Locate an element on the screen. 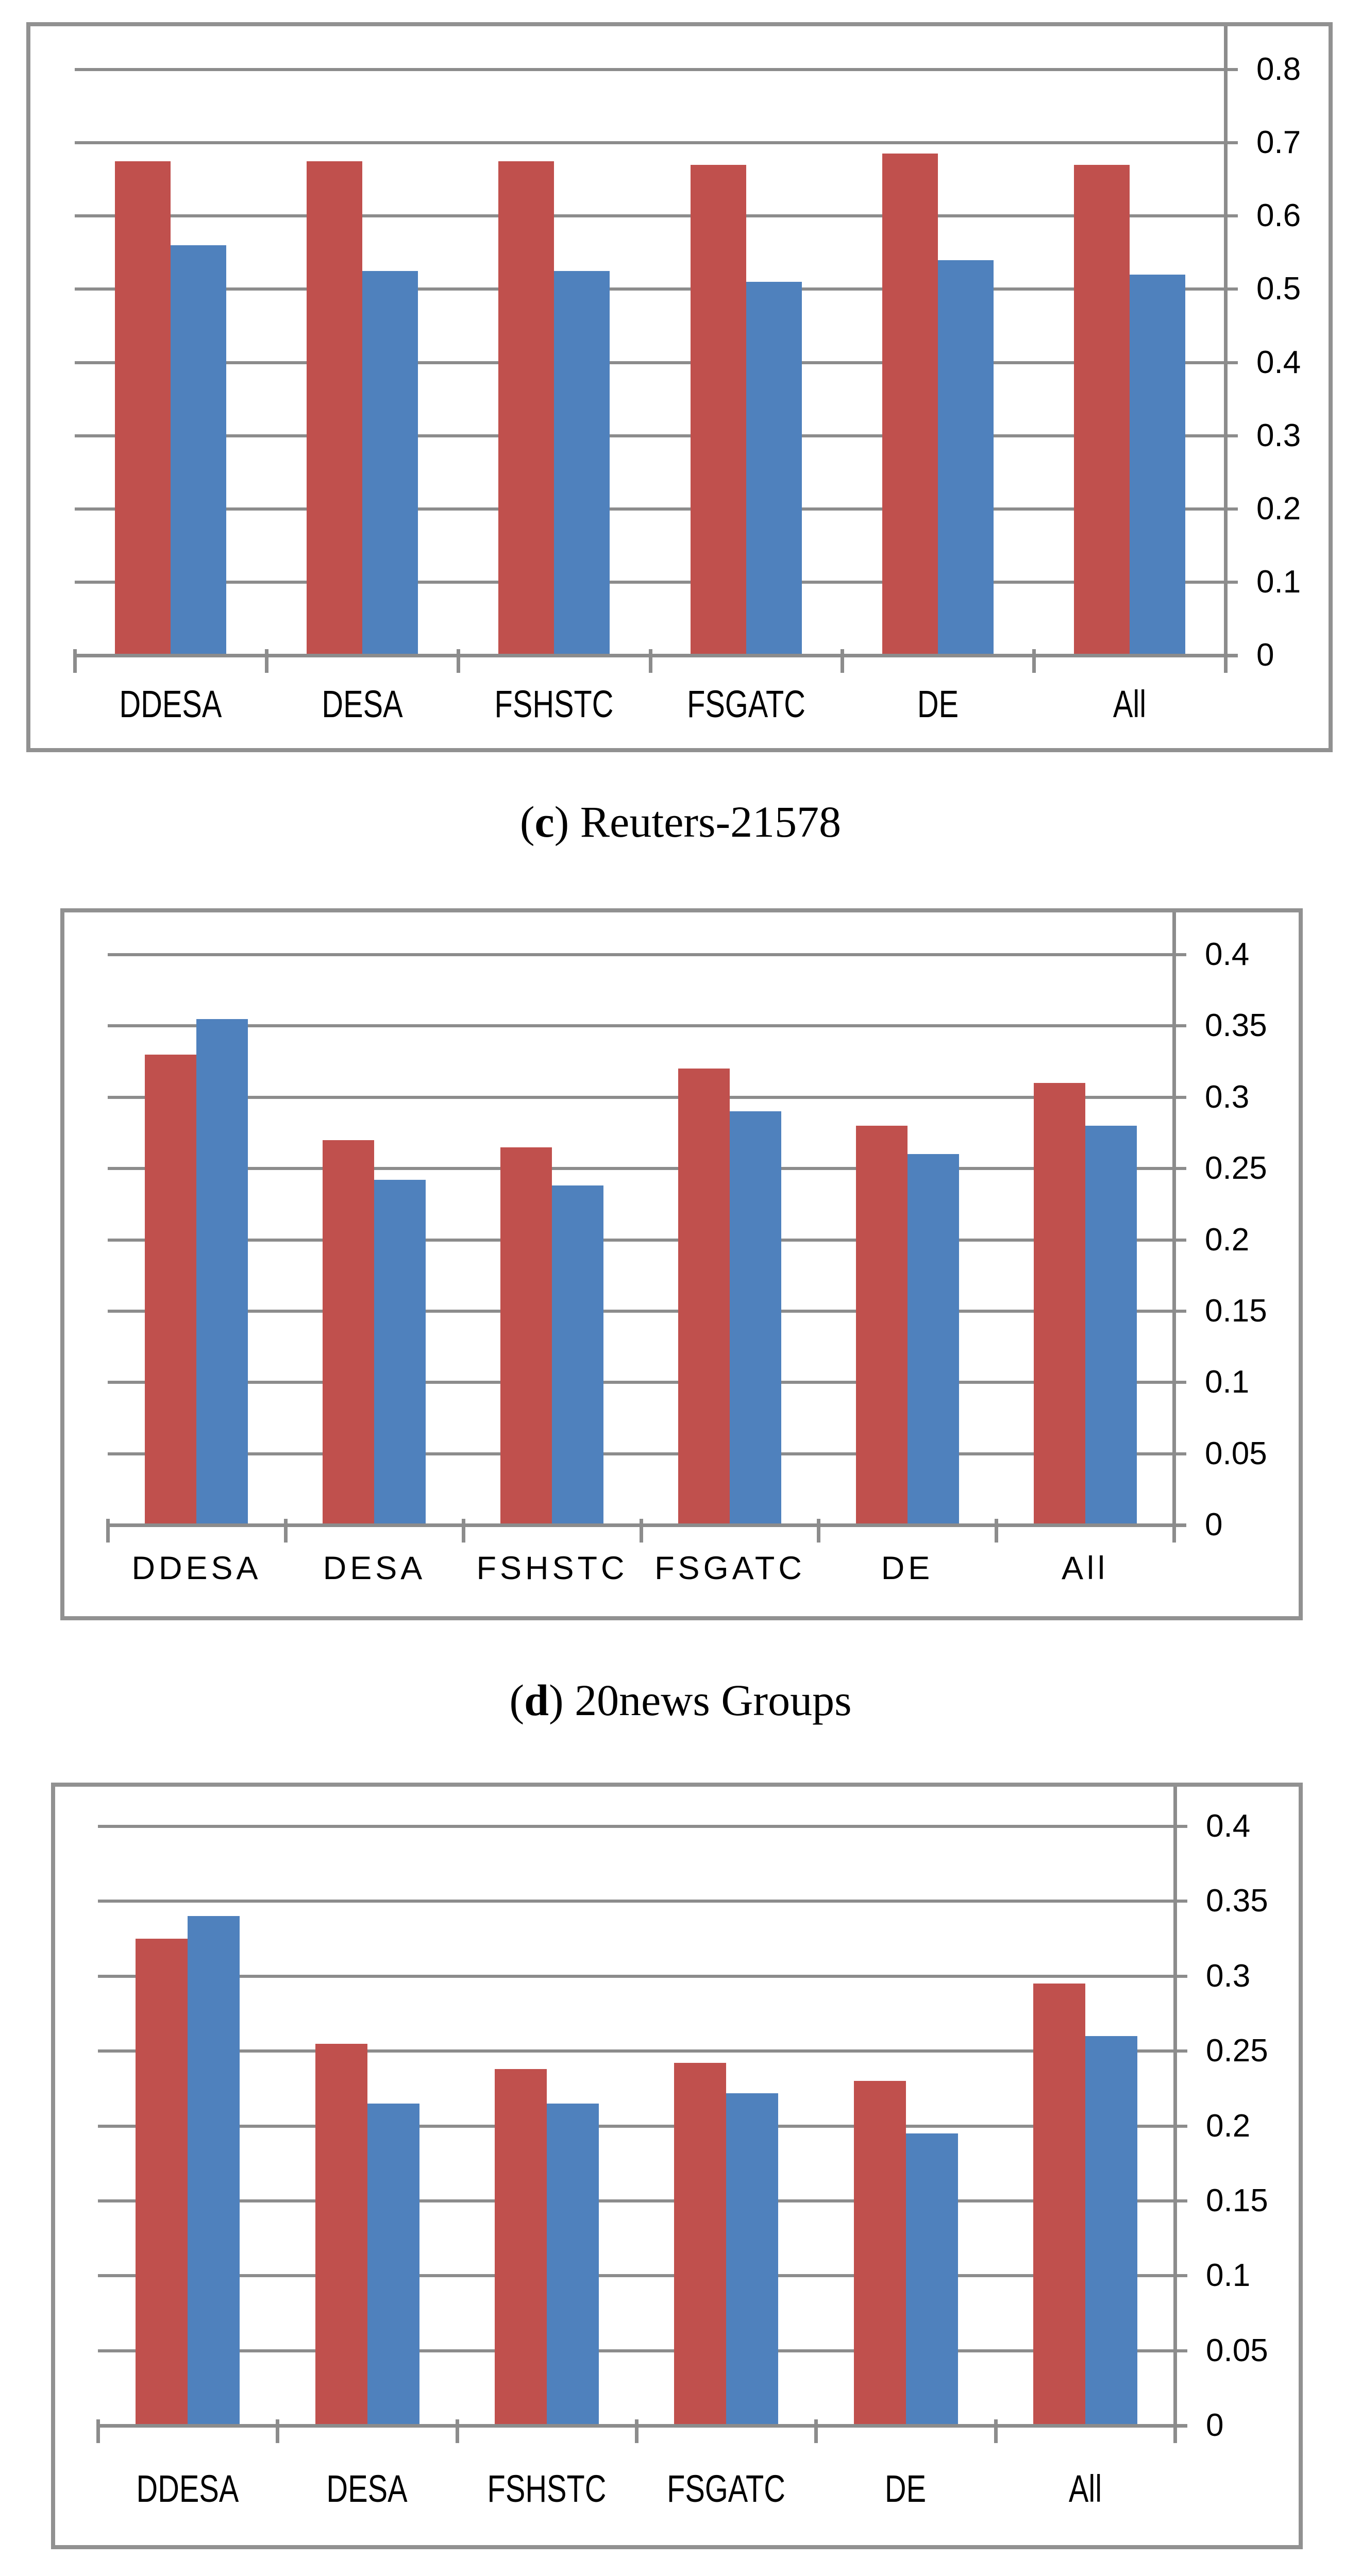 Image resolution: width=1361 pixels, height=2576 pixels. caption-text: ) Reuters-21578 is located at coordinates (698, 821).